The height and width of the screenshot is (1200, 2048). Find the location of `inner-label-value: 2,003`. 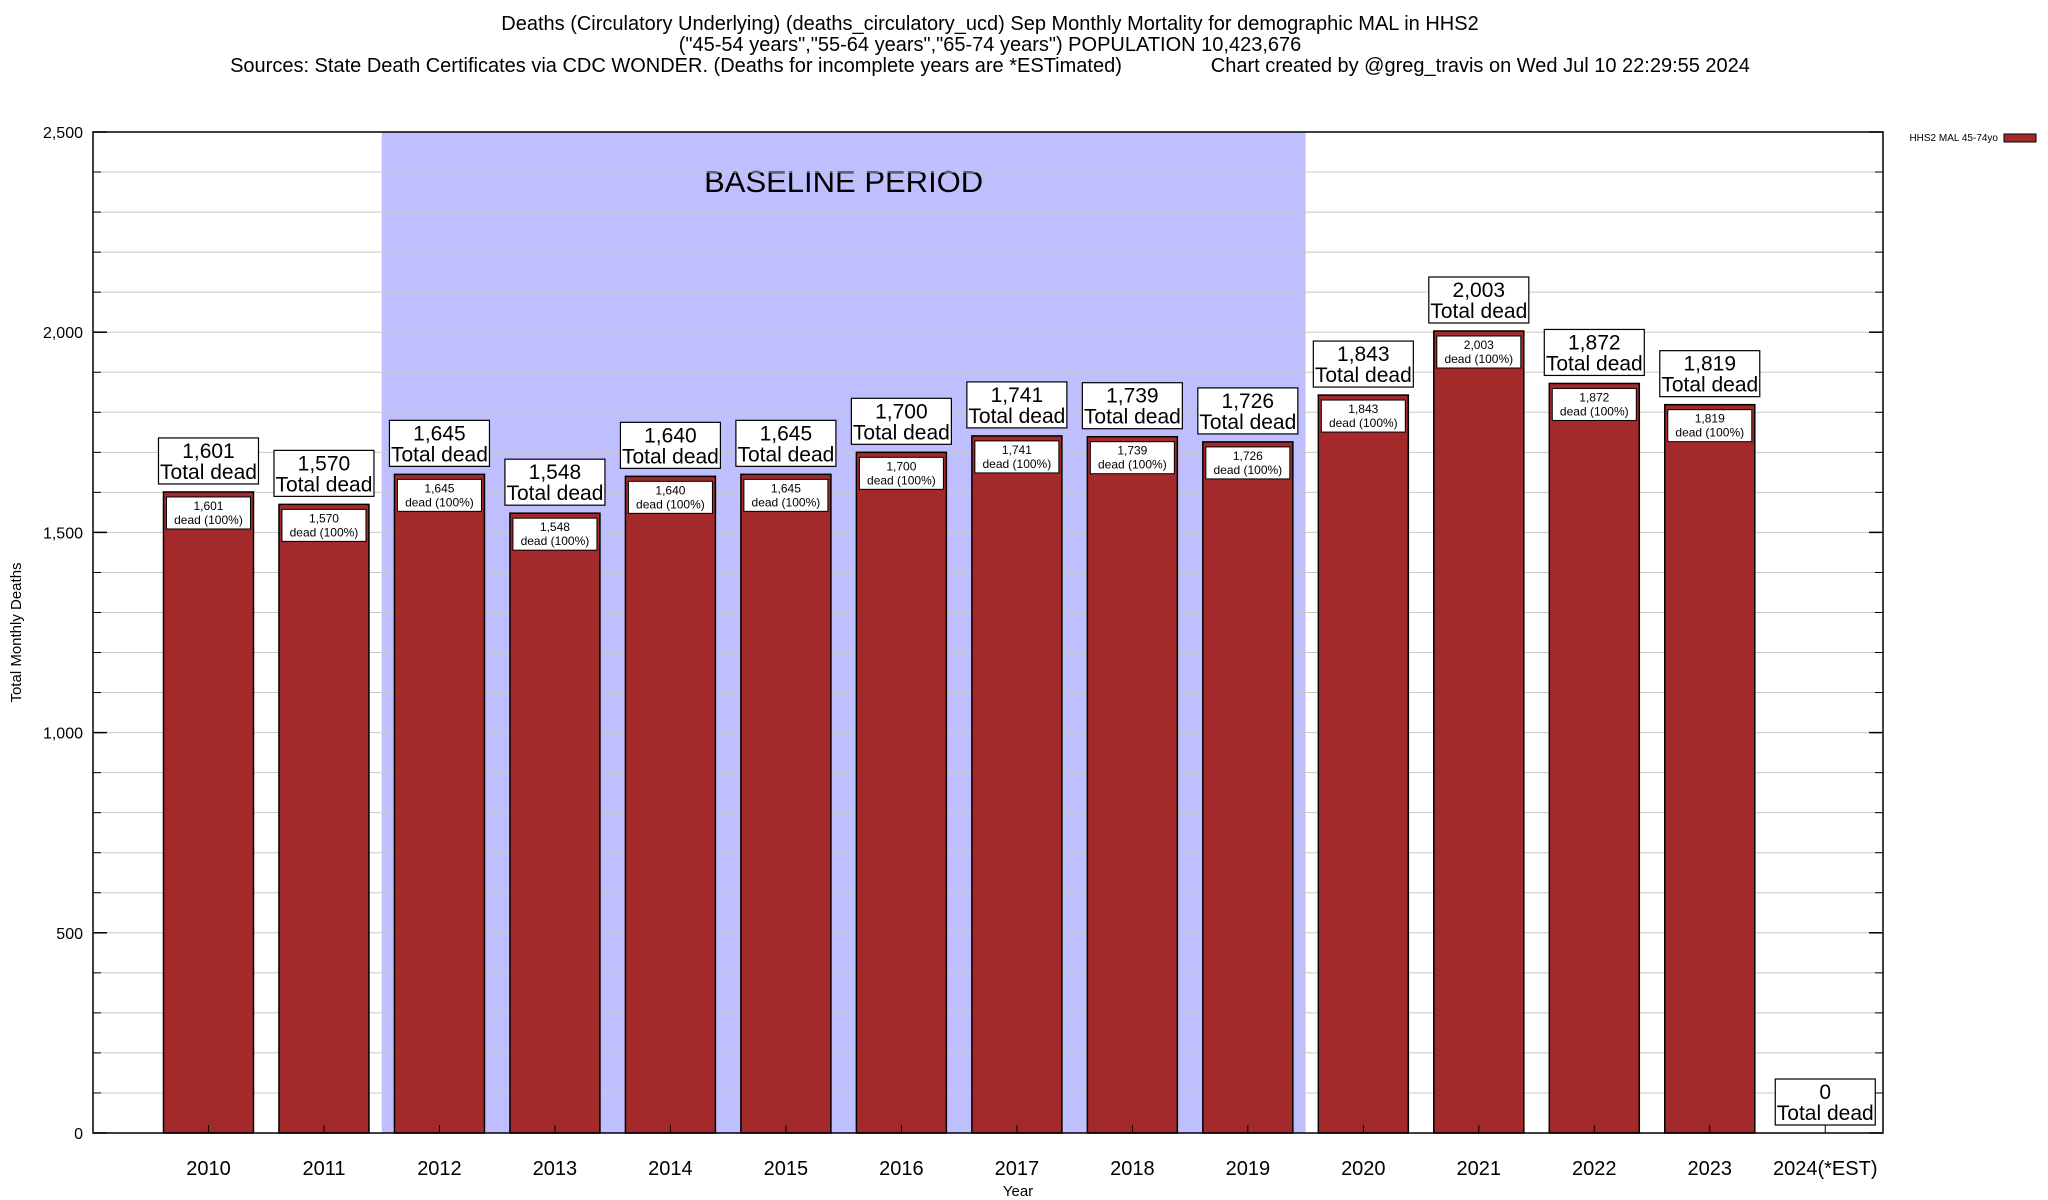

inner-label-value: 2,003 is located at coordinates (1479, 345).